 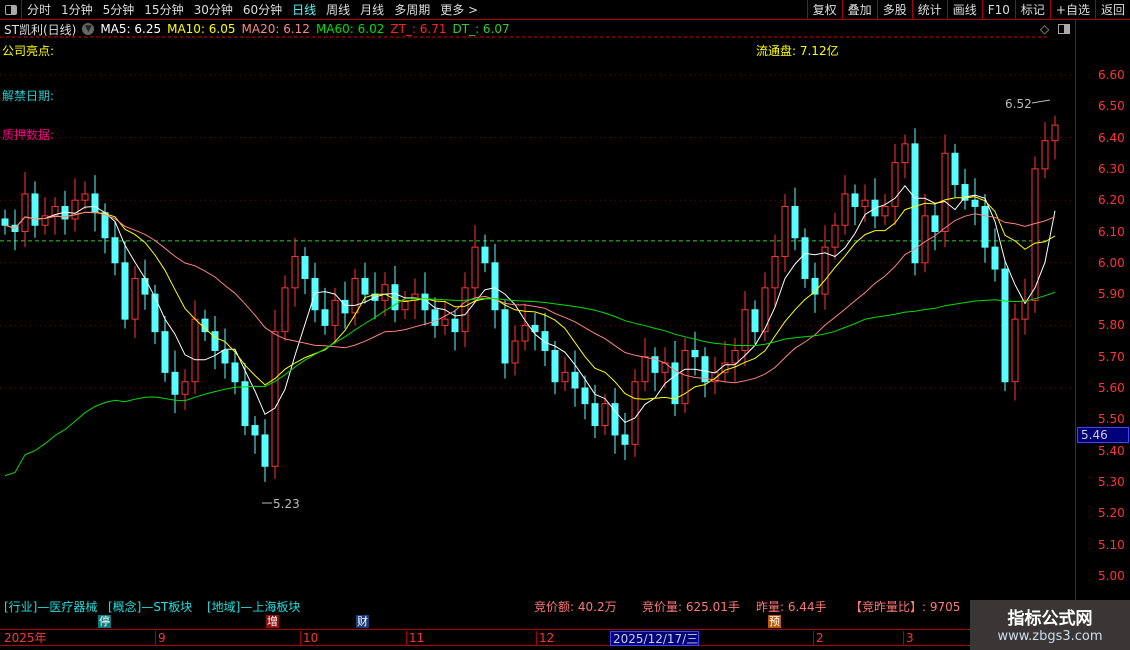 I want to click on price-tick: 5.50, so click(x=1111, y=419).